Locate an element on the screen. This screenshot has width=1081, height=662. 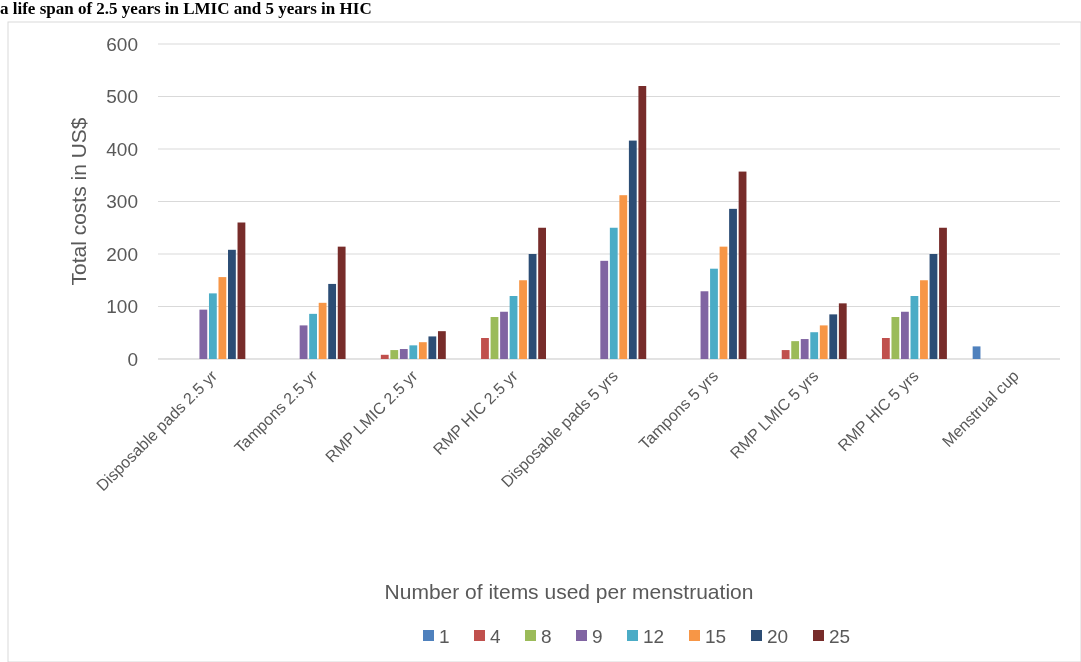
legend-label: 8 is located at coordinates (546, 636).